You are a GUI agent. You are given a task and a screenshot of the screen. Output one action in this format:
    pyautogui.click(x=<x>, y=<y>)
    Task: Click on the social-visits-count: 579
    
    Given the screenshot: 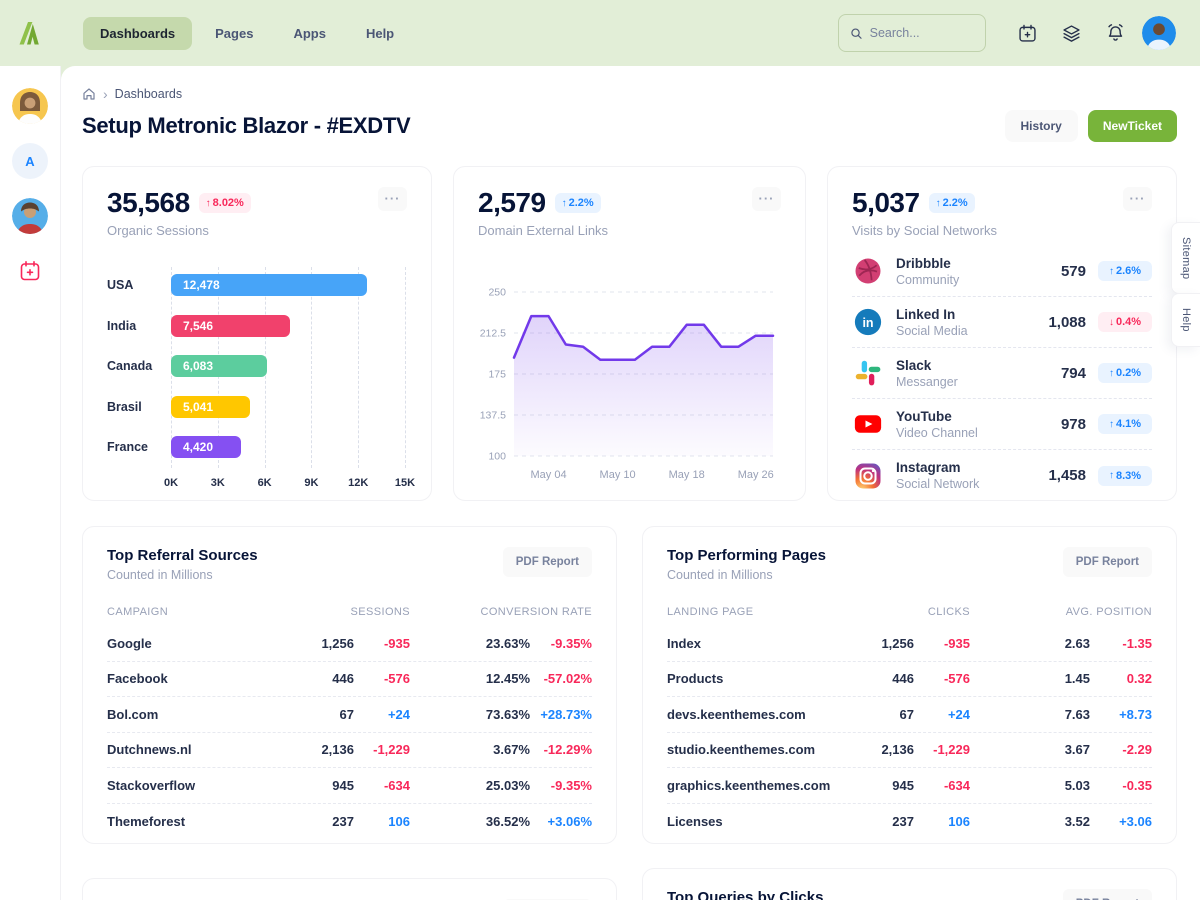 What is the action you would take?
    pyautogui.click(x=1073, y=271)
    